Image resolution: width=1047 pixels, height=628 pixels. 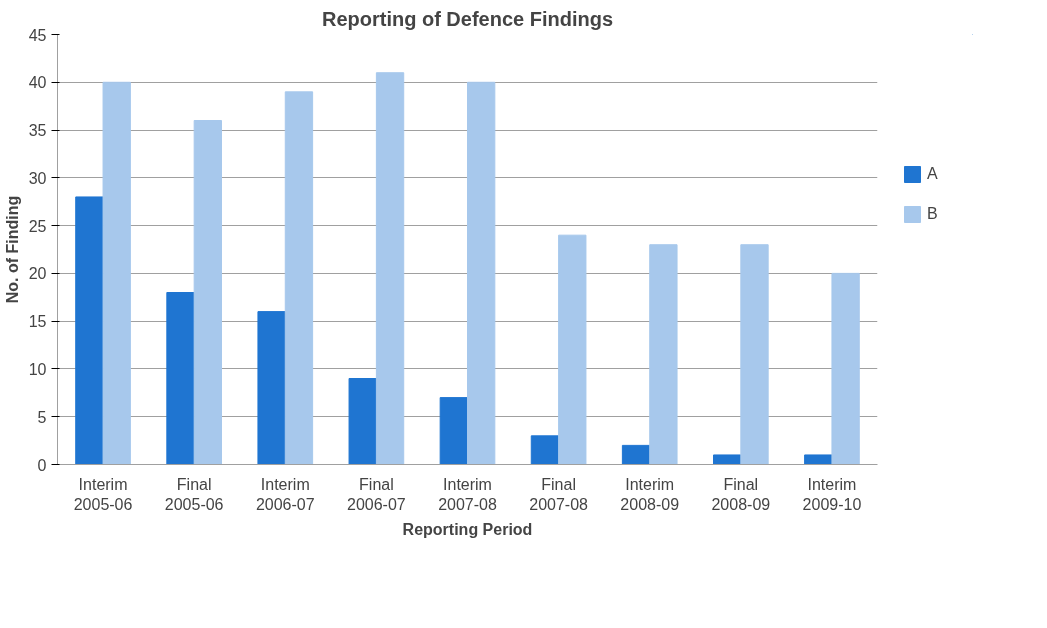 I want to click on x-tick-label: Final 2008-09, so click(x=741, y=494).